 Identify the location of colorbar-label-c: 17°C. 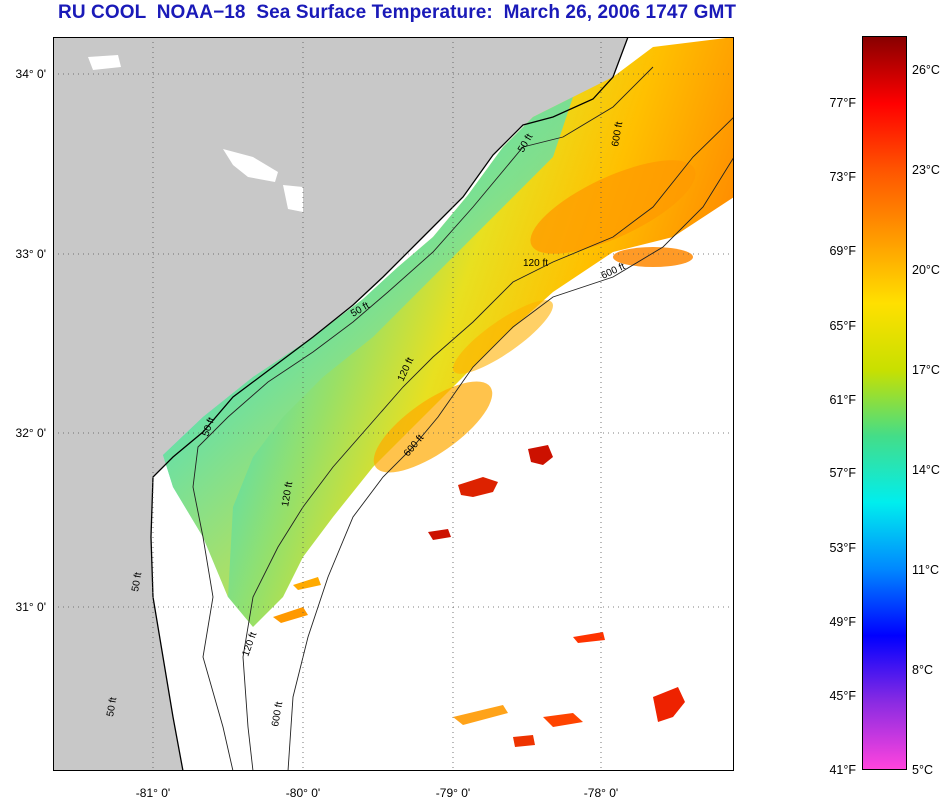
(926, 370).